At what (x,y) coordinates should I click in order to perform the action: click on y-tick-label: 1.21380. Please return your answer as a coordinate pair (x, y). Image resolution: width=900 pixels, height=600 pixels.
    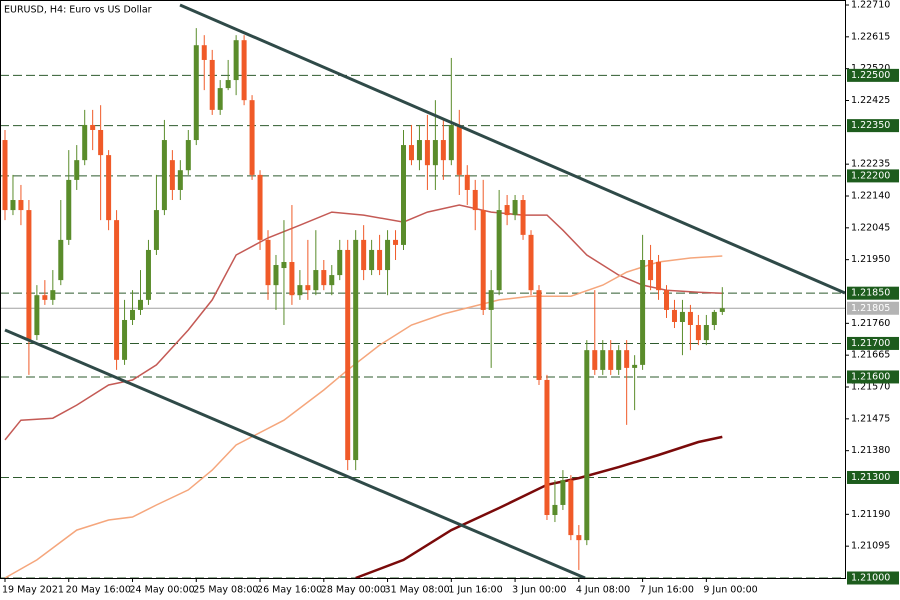
    Looking at the image, I should click on (870, 450).